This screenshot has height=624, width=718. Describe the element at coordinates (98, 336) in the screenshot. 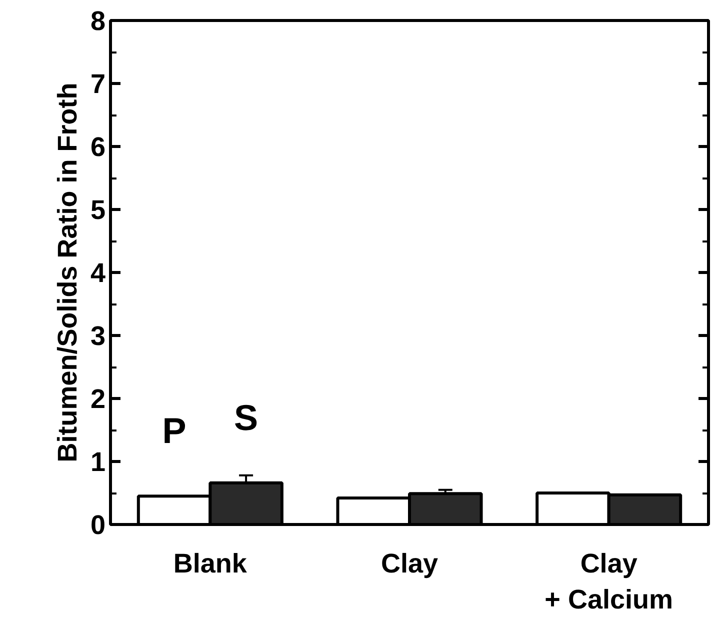

I see `y-tick-label: 3` at that location.